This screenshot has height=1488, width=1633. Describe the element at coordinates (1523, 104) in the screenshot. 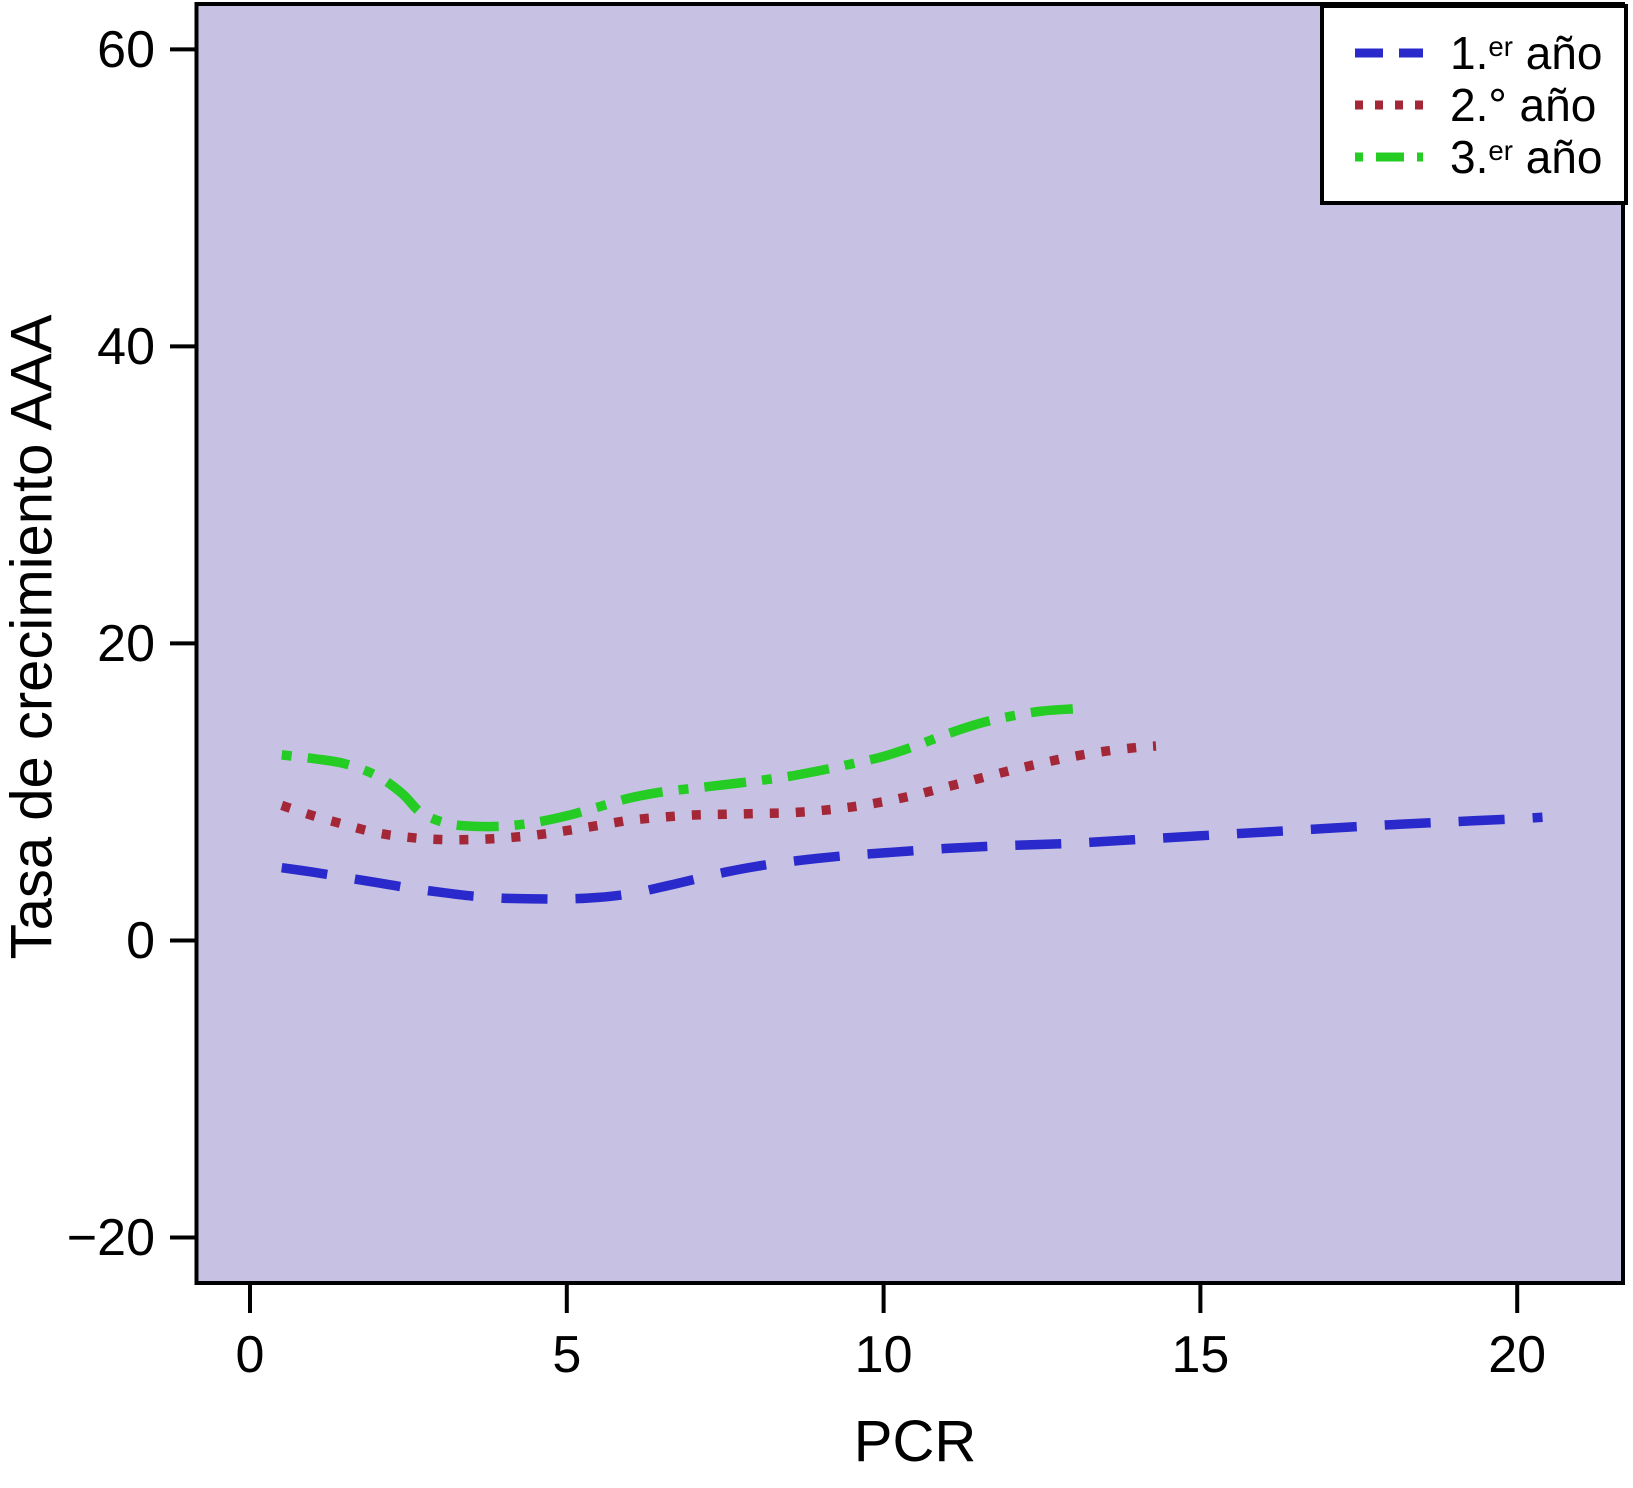

I see `legend-label-year2: 2.° año` at that location.